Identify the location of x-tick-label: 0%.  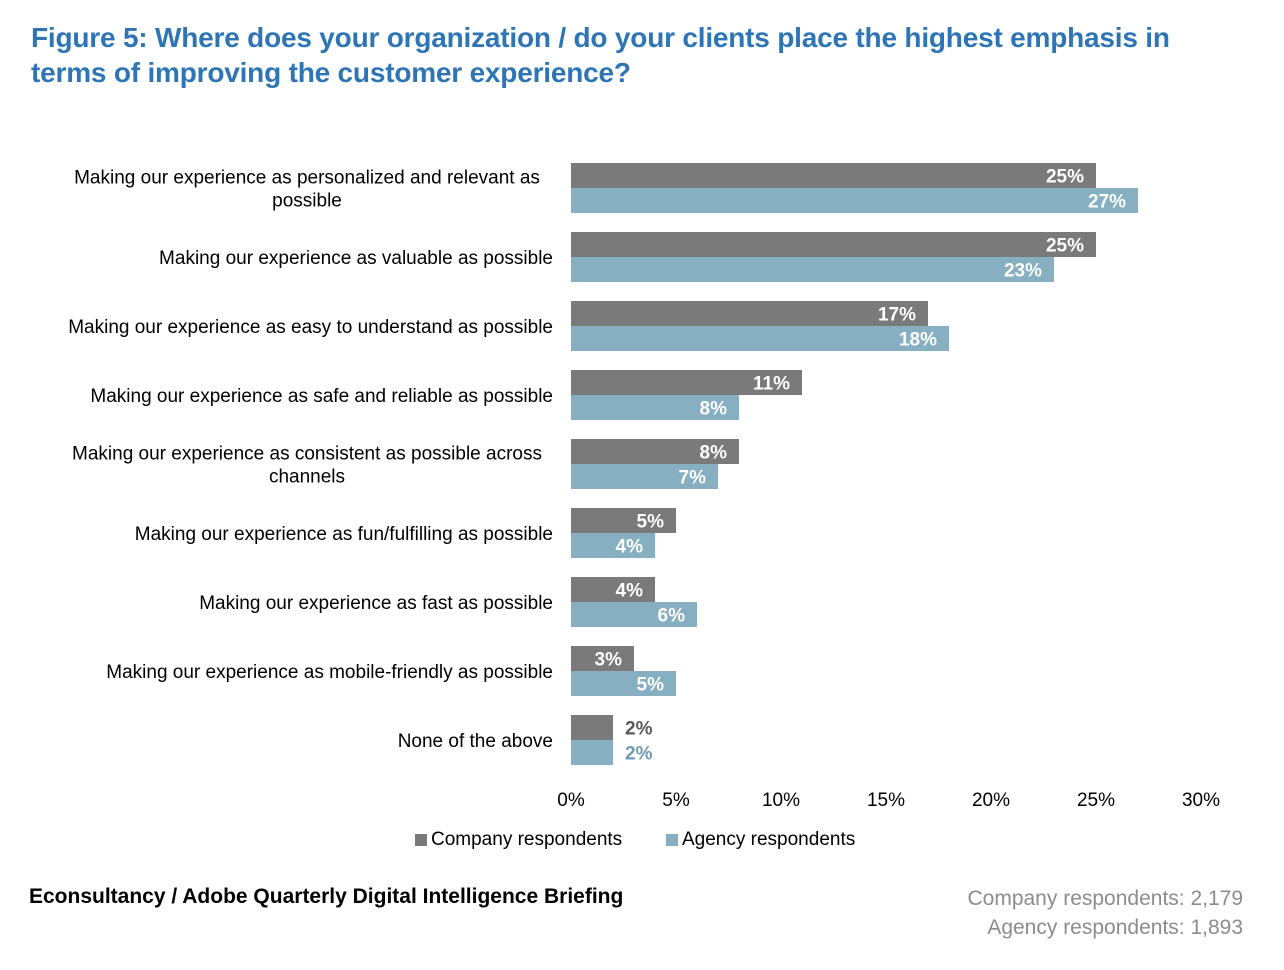
(571, 800).